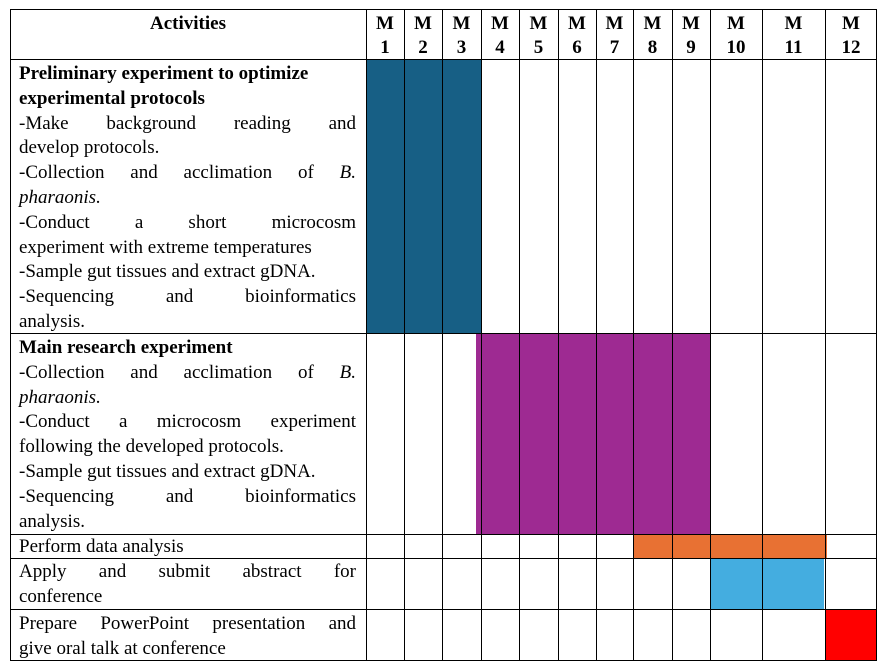 Image resolution: width=888 pixels, height=670 pixels. Describe the element at coordinates (164, 73) in the screenshot. I see `activity-title: Preliminary experiment to optimize` at that location.